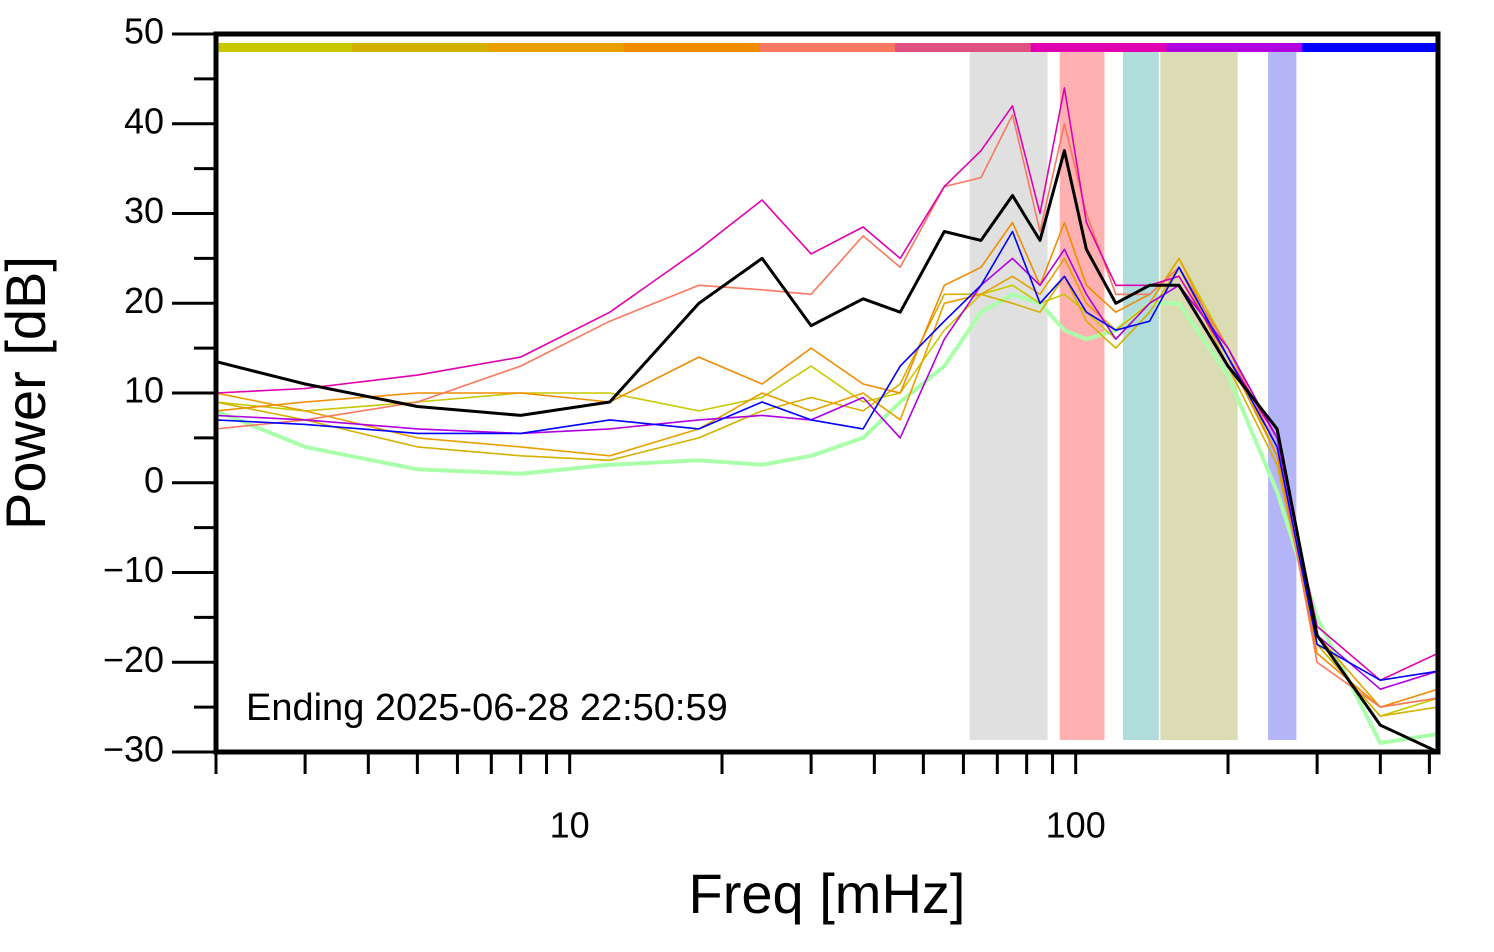 The image size is (1494, 952). I want to click on y-tick-label: −10, so click(133, 569).